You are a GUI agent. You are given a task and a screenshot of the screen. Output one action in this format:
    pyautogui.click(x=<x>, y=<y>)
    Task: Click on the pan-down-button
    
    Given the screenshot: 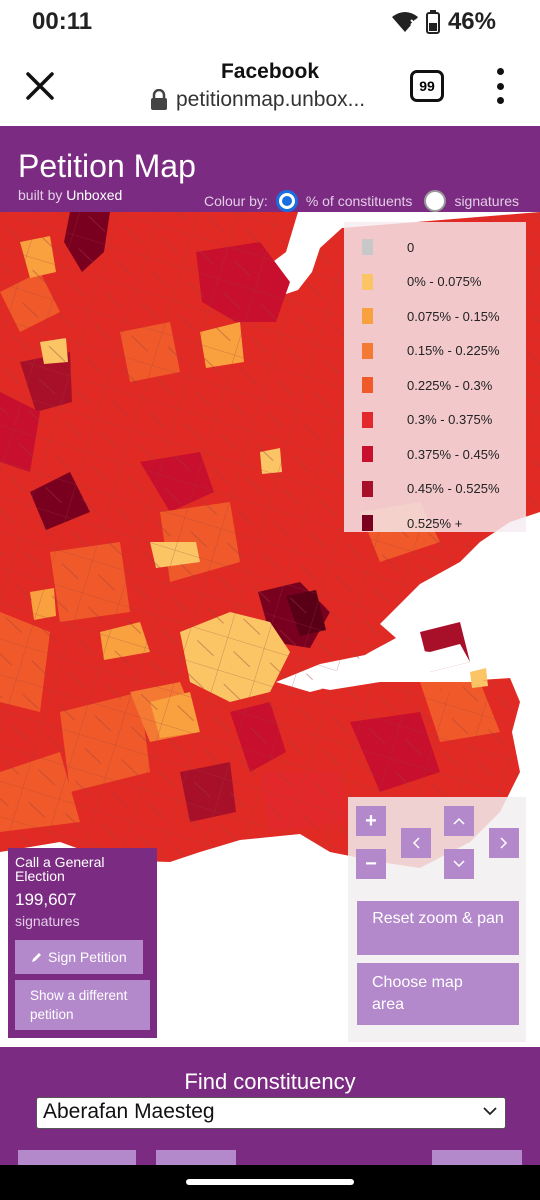 What is the action you would take?
    pyautogui.click(x=459, y=864)
    